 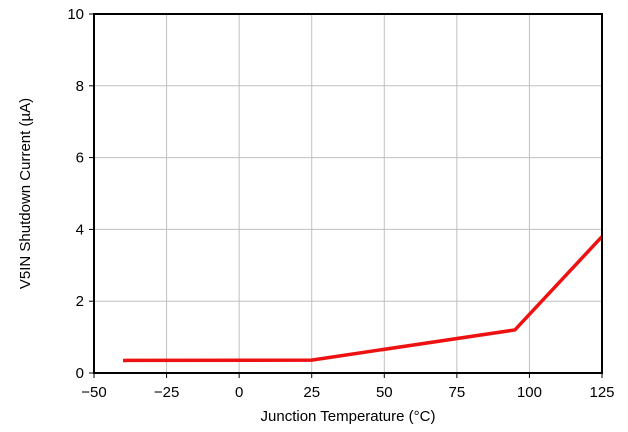 I want to click on x-tick-label: 125, so click(x=601, y=392).